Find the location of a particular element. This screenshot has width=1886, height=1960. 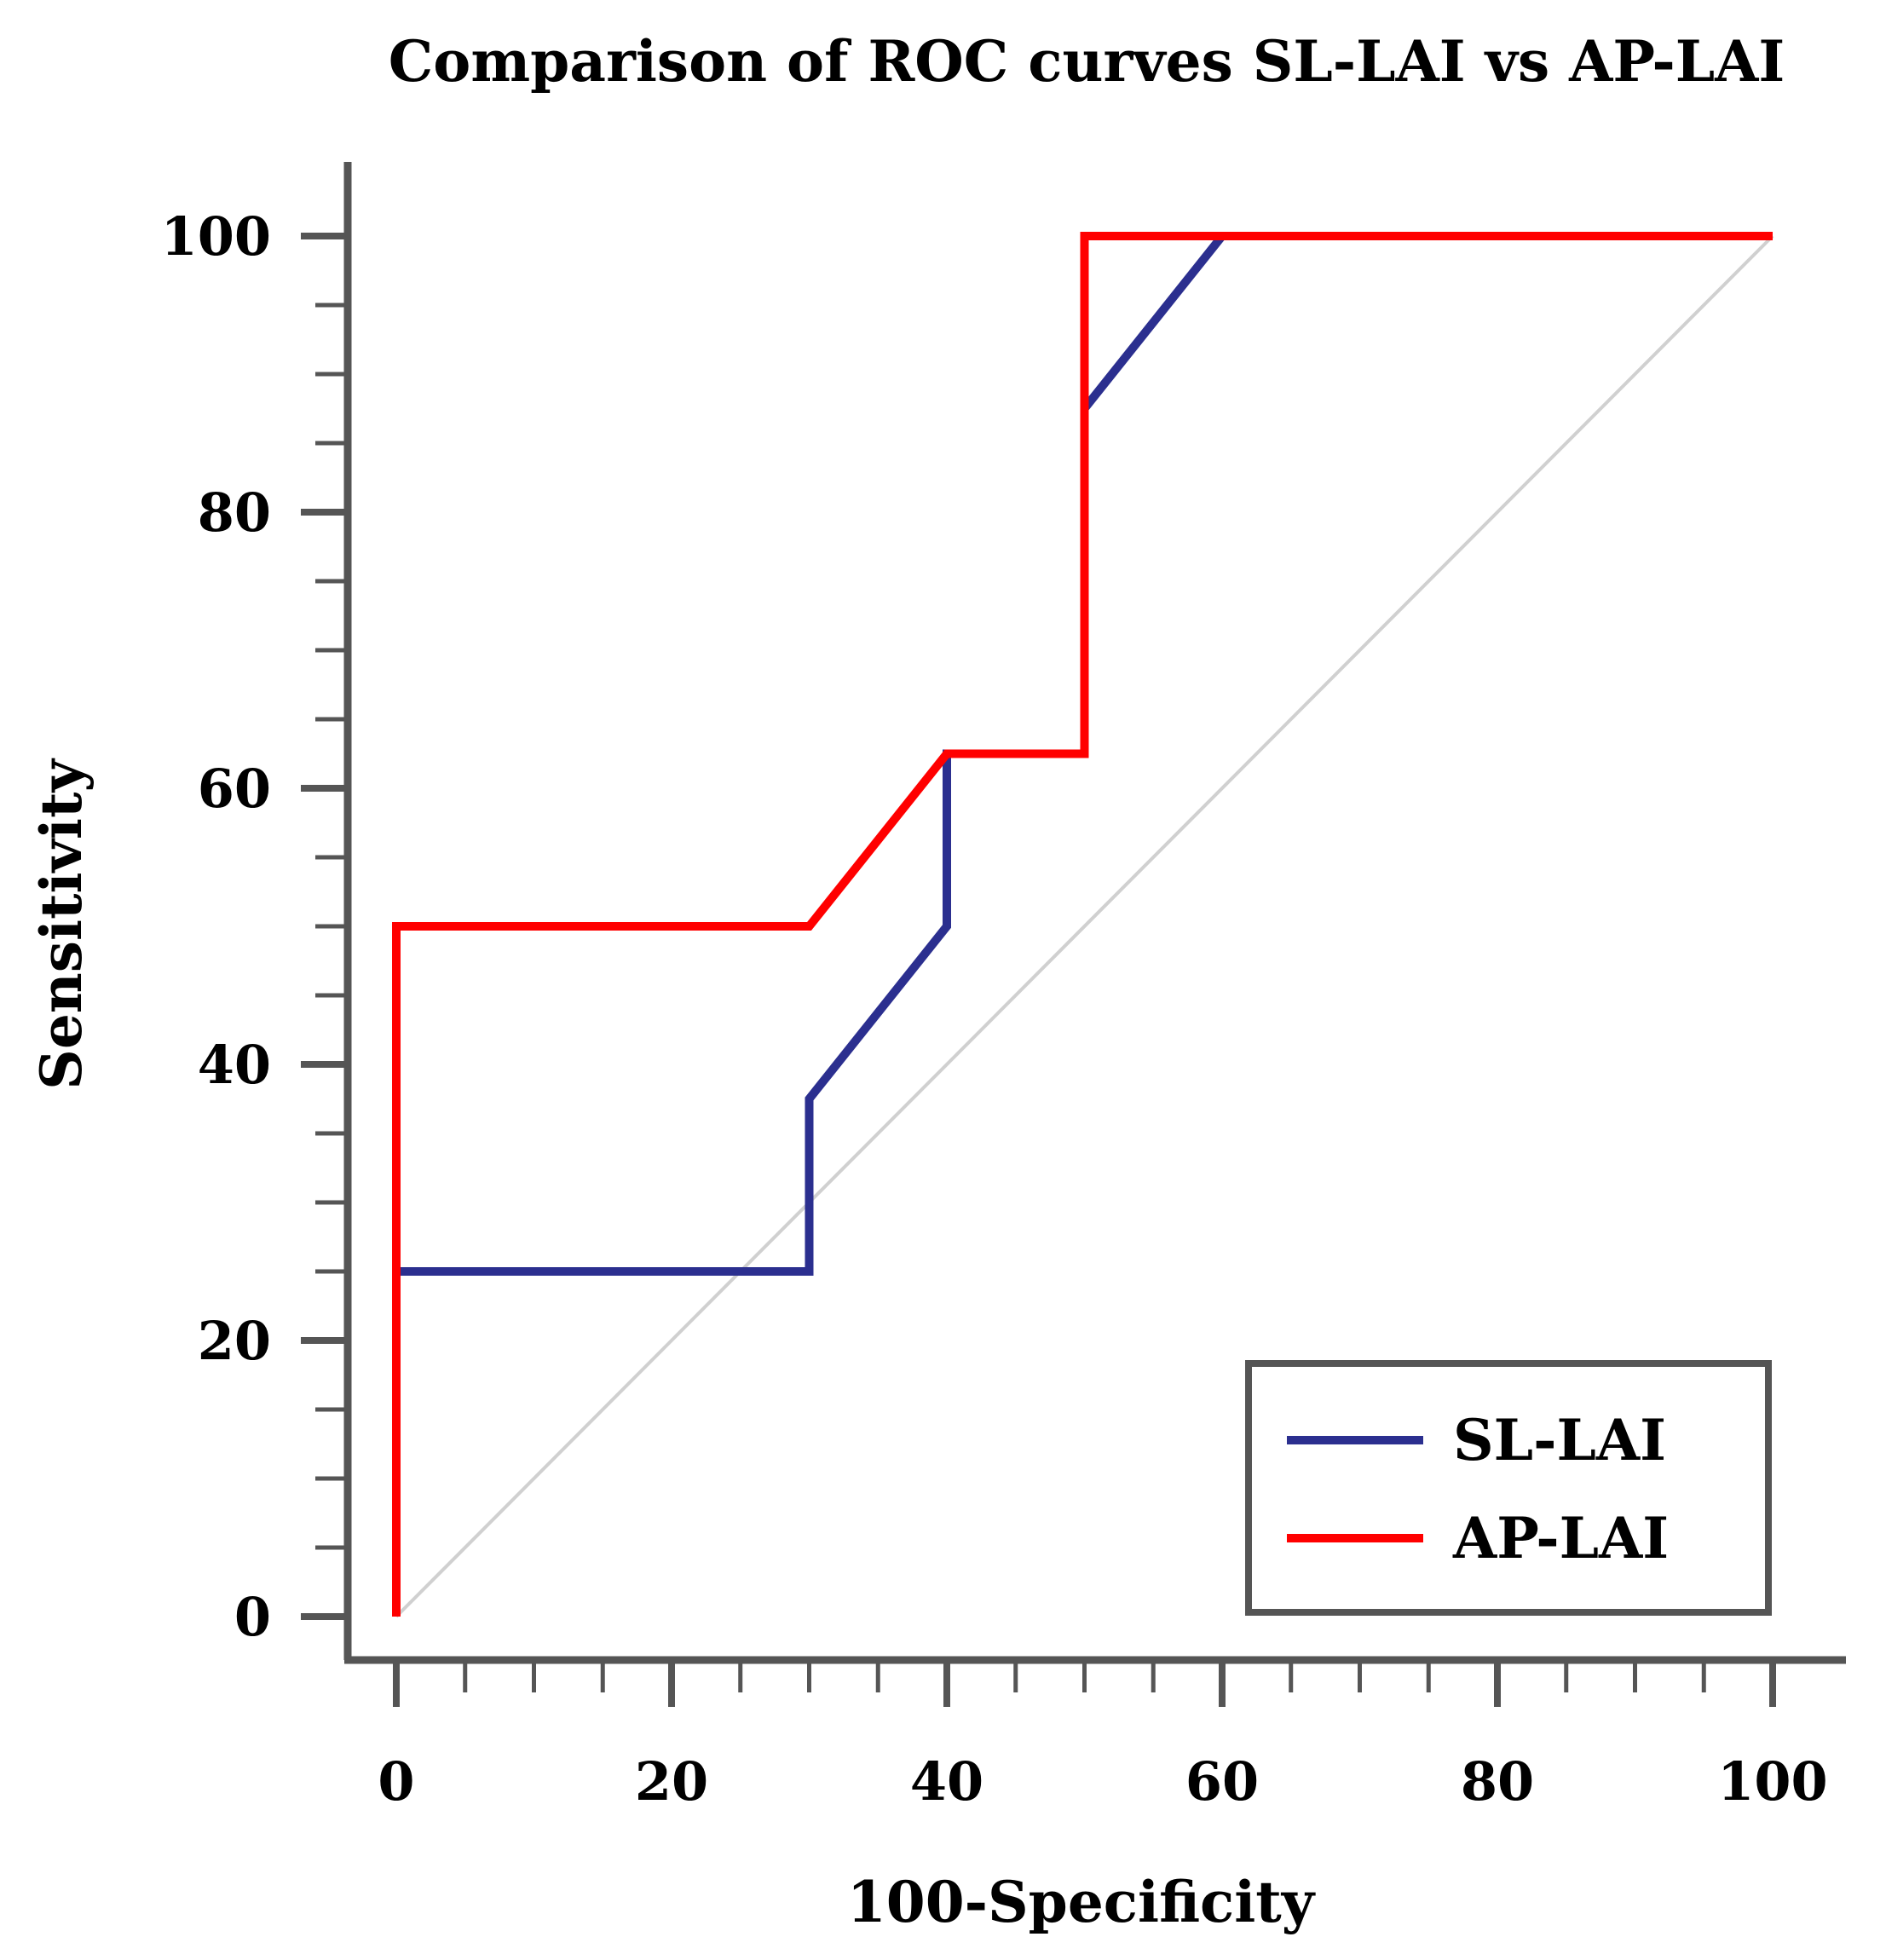

x-axis-label: 100-Specificity is located at coordinates (1082, 1902).